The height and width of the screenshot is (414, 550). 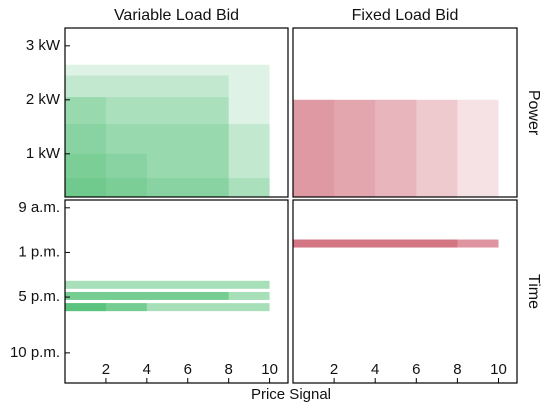 I want to click on y-tick-label: 1 p.m., so click(x=39, y=251).